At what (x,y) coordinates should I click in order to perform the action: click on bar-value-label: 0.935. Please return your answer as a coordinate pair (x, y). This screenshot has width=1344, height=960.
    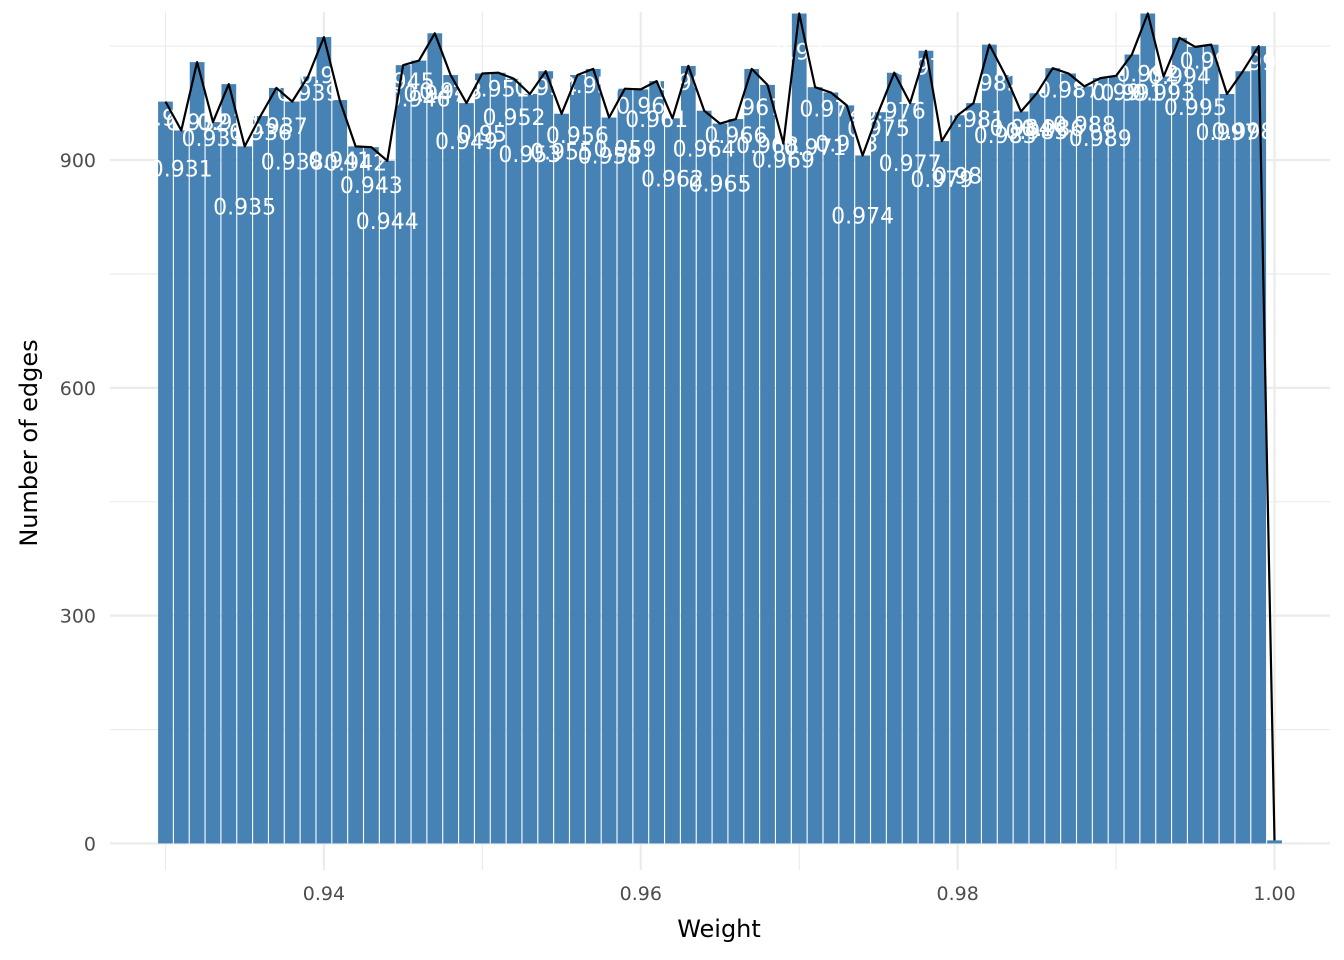
    Looking at the image, I should click on (244, 207).